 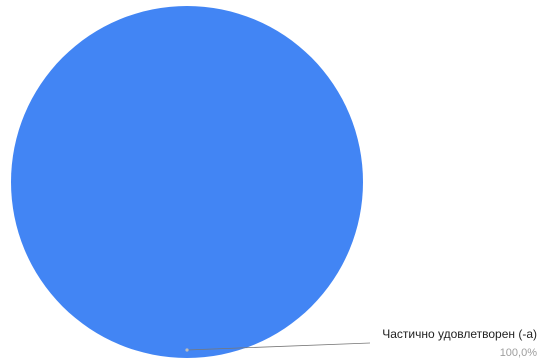 What do you see at coordinates (278, 346) in the screenshot?
I see `leader-line` at bounding box center [278, 346].